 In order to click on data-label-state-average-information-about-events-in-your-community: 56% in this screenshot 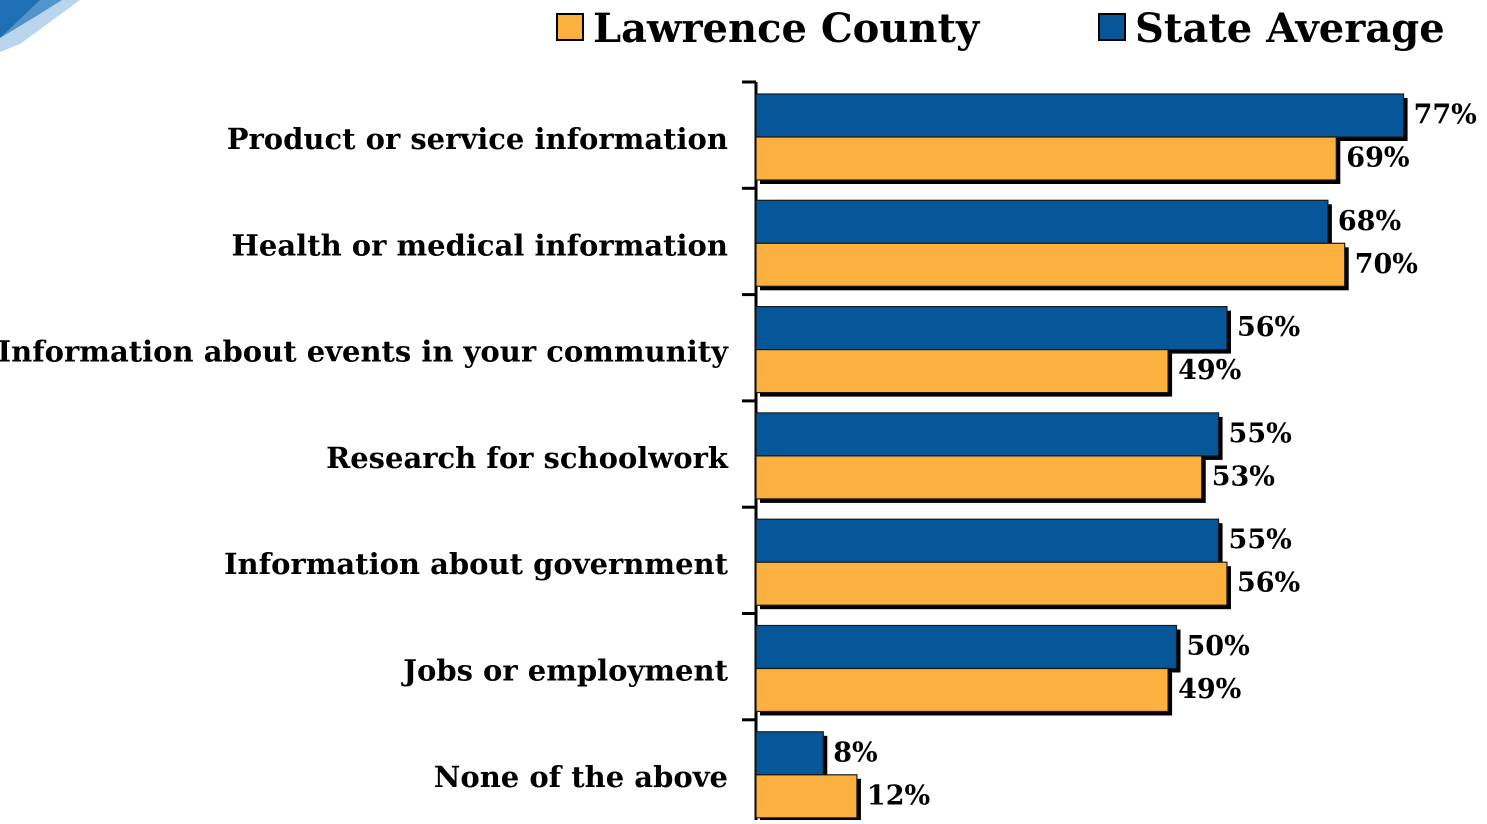, I will do `click(1268, 327)`.